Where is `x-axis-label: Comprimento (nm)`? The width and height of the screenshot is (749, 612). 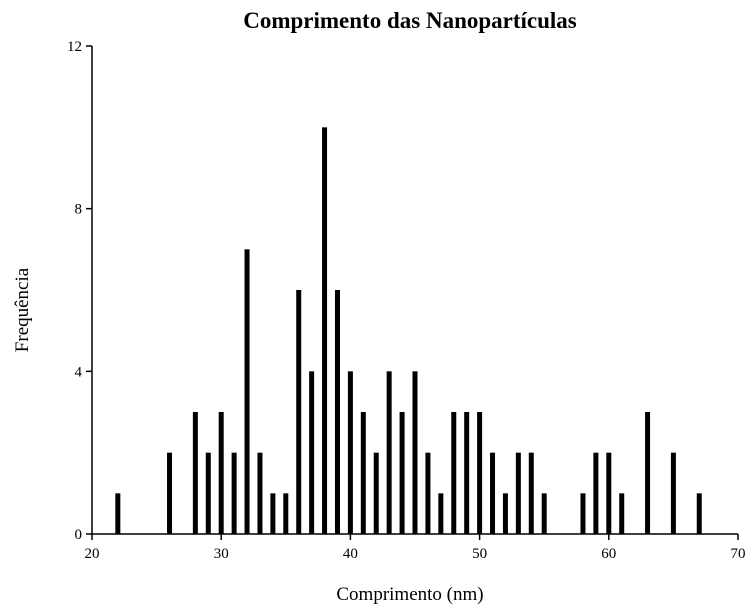
x-axis-label: Comprimento (nm) is located at coordinates (409, 594).